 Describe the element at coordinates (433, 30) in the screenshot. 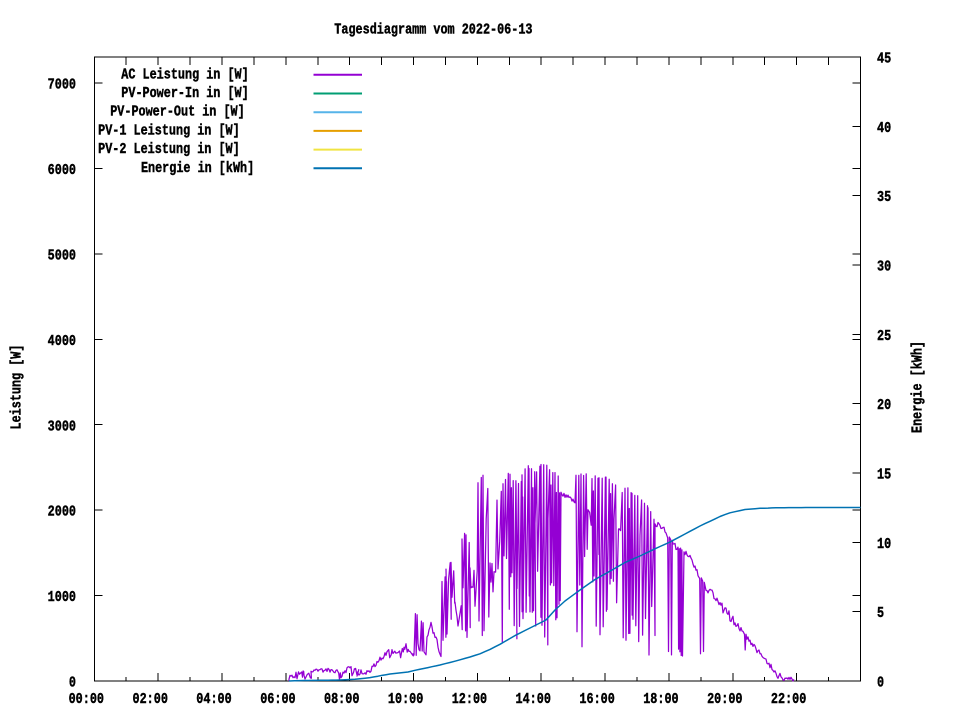

I see `svg-text: Tagesdiagramm vom 2022-06-13` at that location.